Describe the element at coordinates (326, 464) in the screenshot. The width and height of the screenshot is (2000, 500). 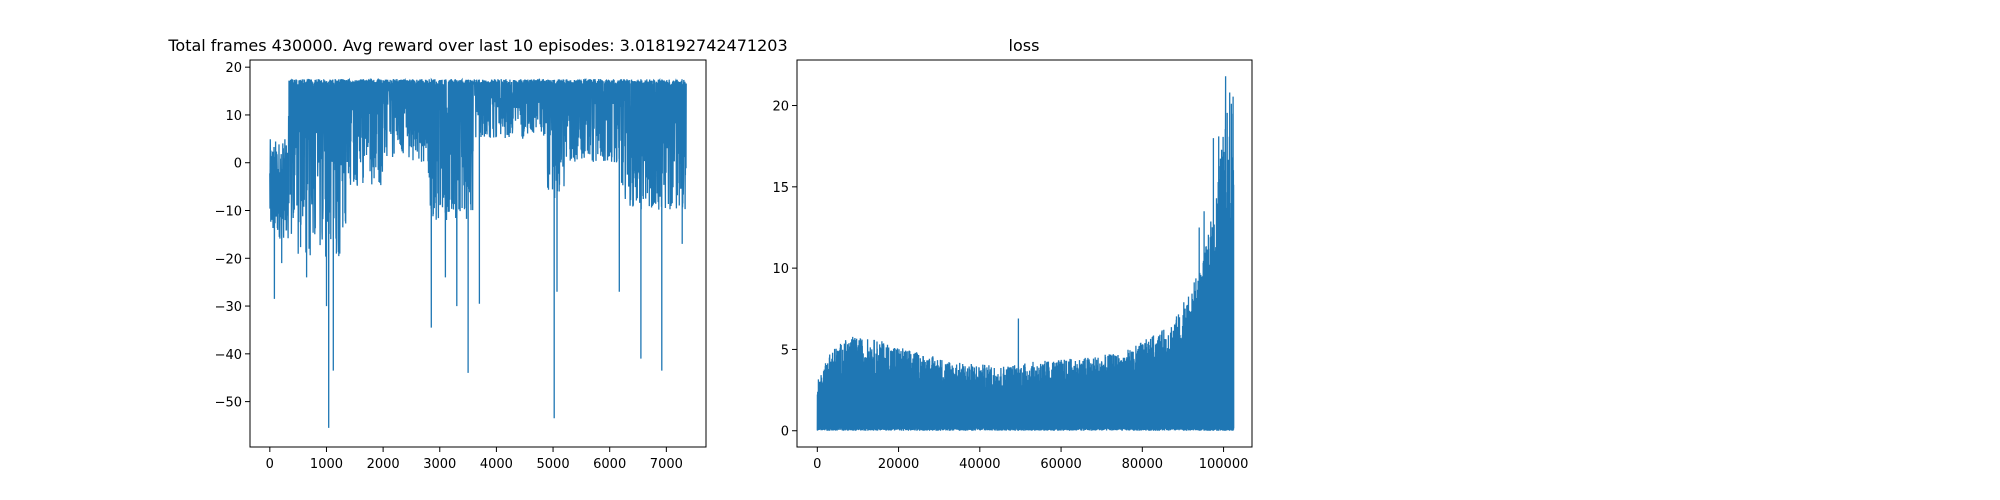
I see `reward-x-tick-label: 1000` at that location.